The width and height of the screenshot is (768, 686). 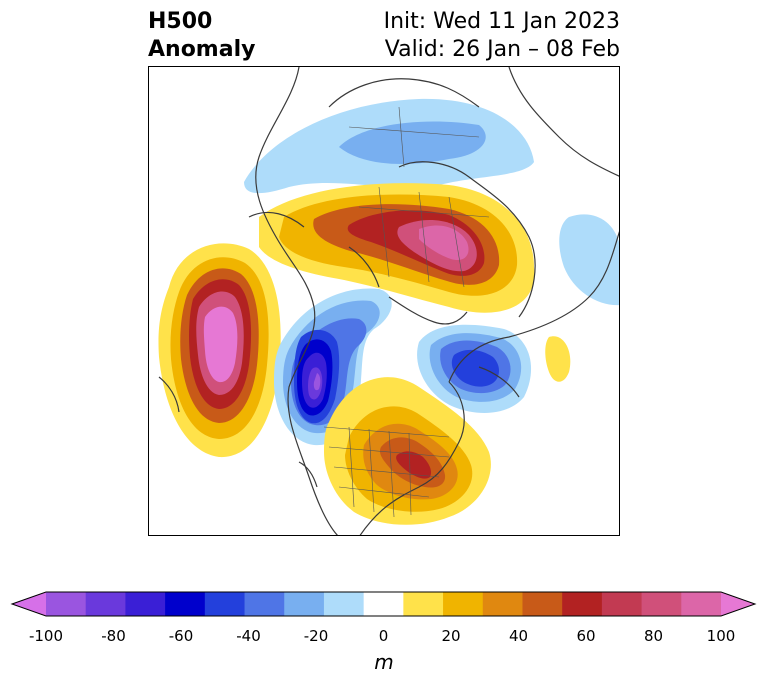 What do you see at coordinates (248, 636) in the screenshot?
I see `colorbar-tick-label: -40` at bounding box center [248, 636].